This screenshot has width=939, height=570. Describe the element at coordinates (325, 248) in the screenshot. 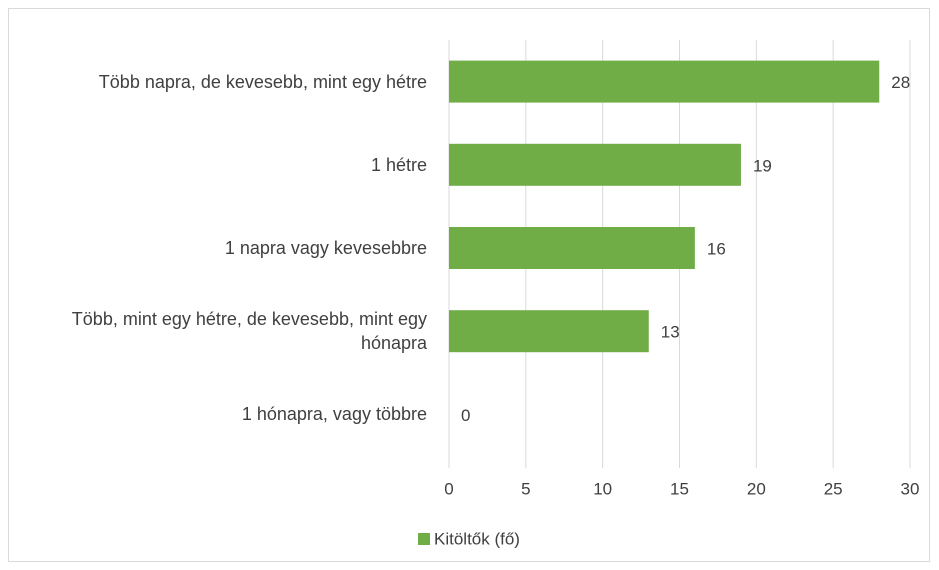

I see `y-tick-label: 1 napra vagy kevesebbre` at that location.